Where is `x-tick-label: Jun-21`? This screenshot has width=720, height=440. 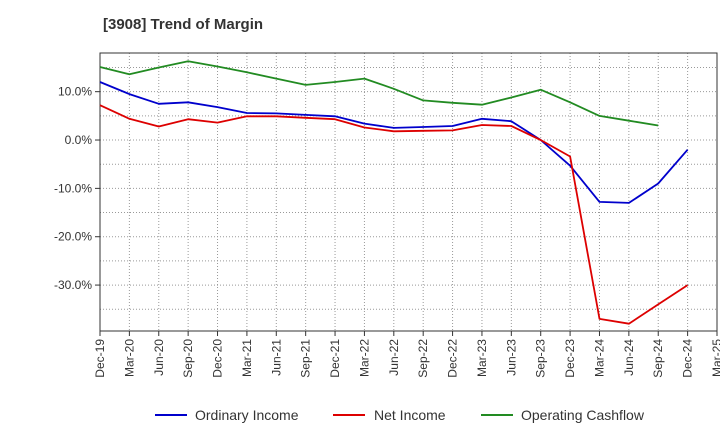
x-tick-label: Jun-21 is located at coordinates (276, 357).